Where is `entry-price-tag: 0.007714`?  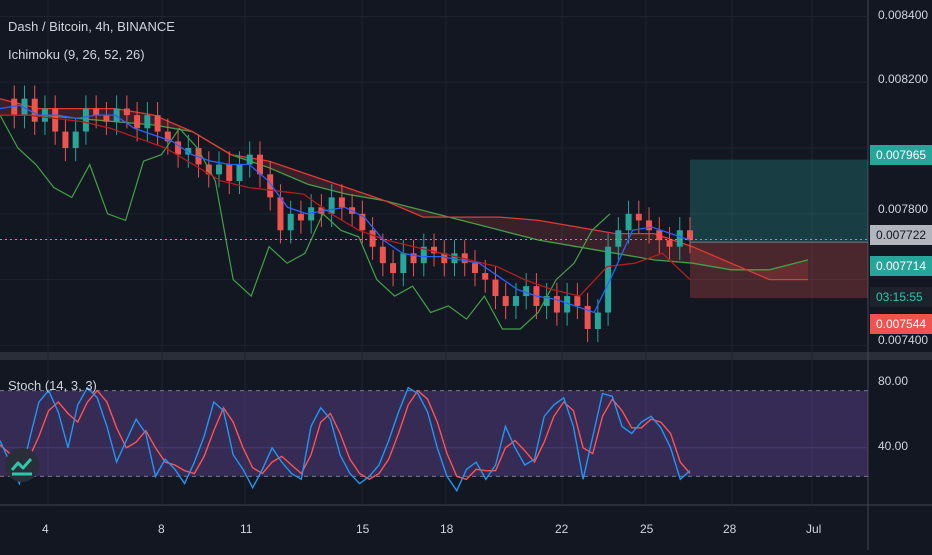
entry-price-tag: 0.007714 is located at coordinates (901, 266).